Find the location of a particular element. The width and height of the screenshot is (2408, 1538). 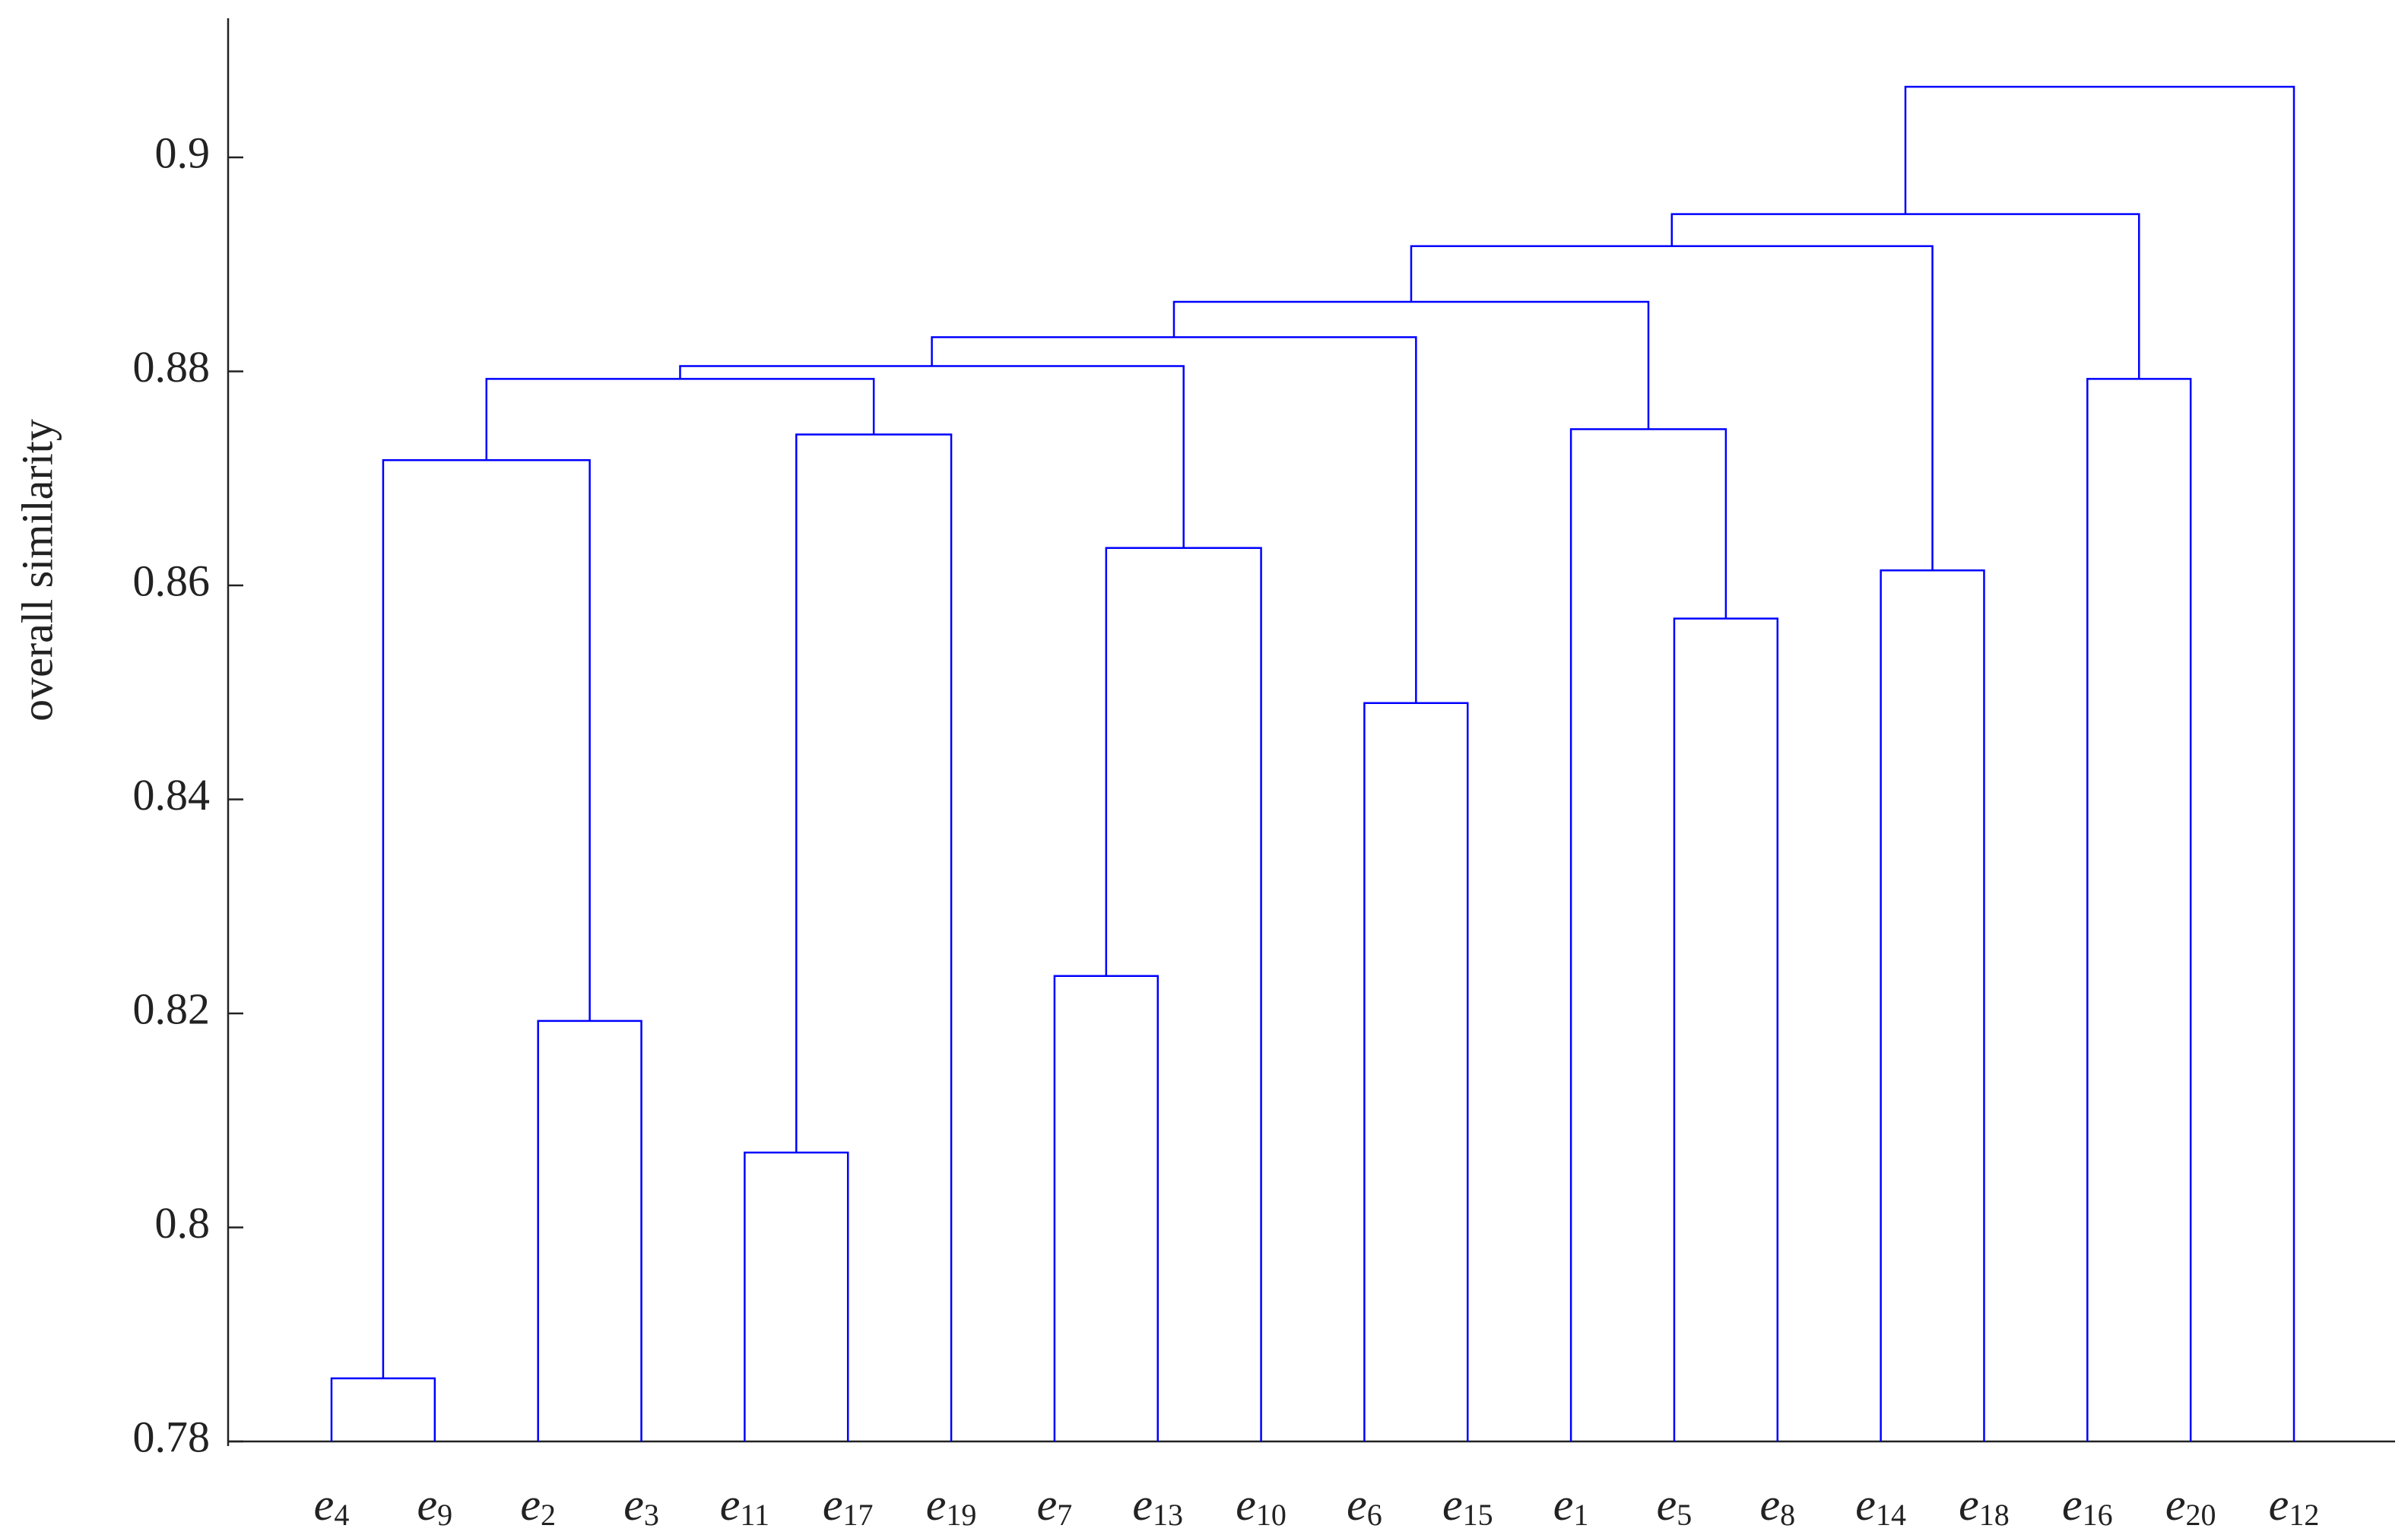

leaf-label-subscript: 4 is located at coordinates (341, 1515).